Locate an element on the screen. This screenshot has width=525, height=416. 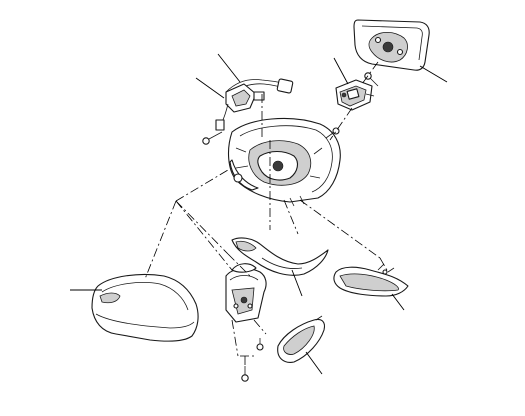
harness-screw is located at coordinates (212, 138).